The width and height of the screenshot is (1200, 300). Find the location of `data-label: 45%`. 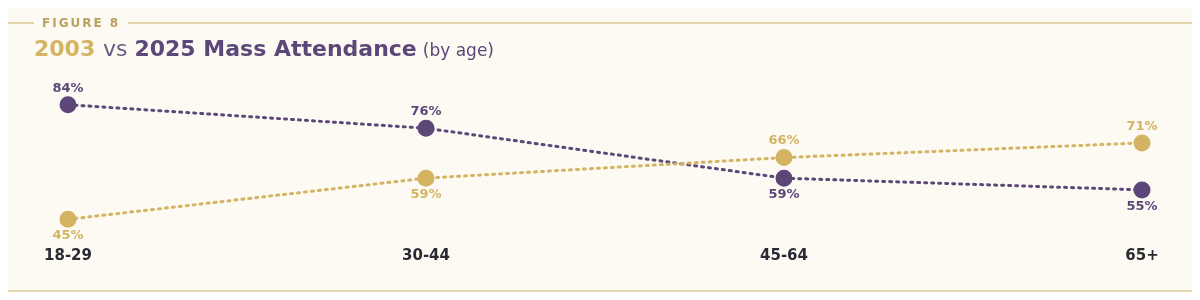

data-label: 45% is located at coordinates (68, 235).